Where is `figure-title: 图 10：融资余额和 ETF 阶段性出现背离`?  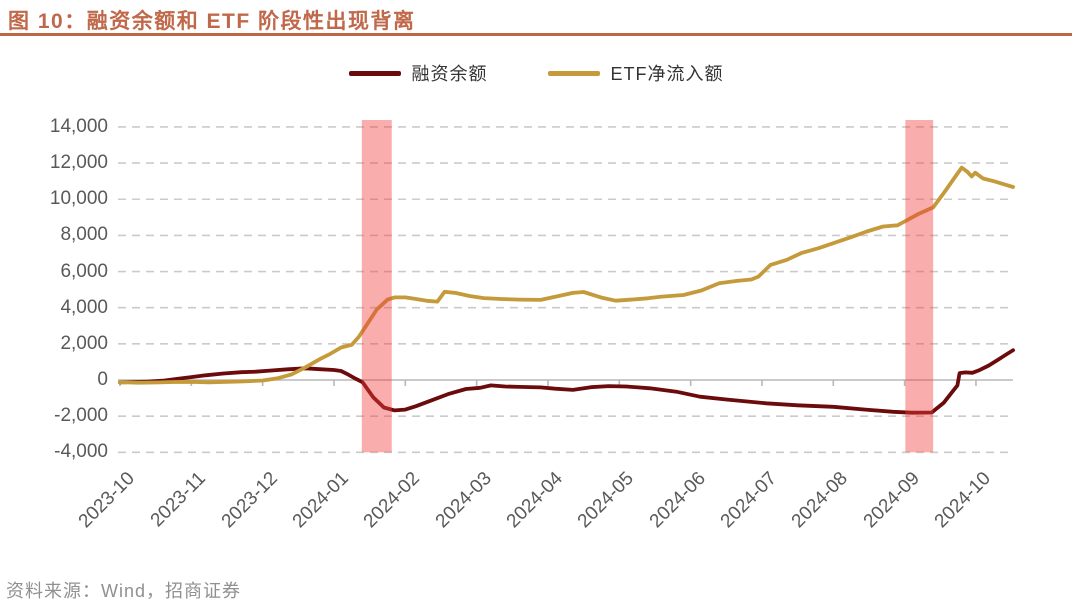
figure-title: 图 10：融资余额和 ETF 阶段性出现背离 is located at coordinates (212, 21).